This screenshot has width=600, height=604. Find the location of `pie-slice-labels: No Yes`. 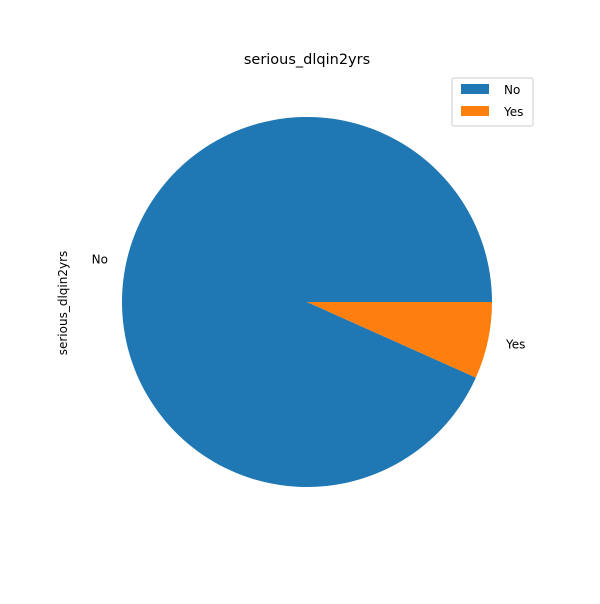

pie-slice-labels: No Yes is located at coordinates (309, 301).